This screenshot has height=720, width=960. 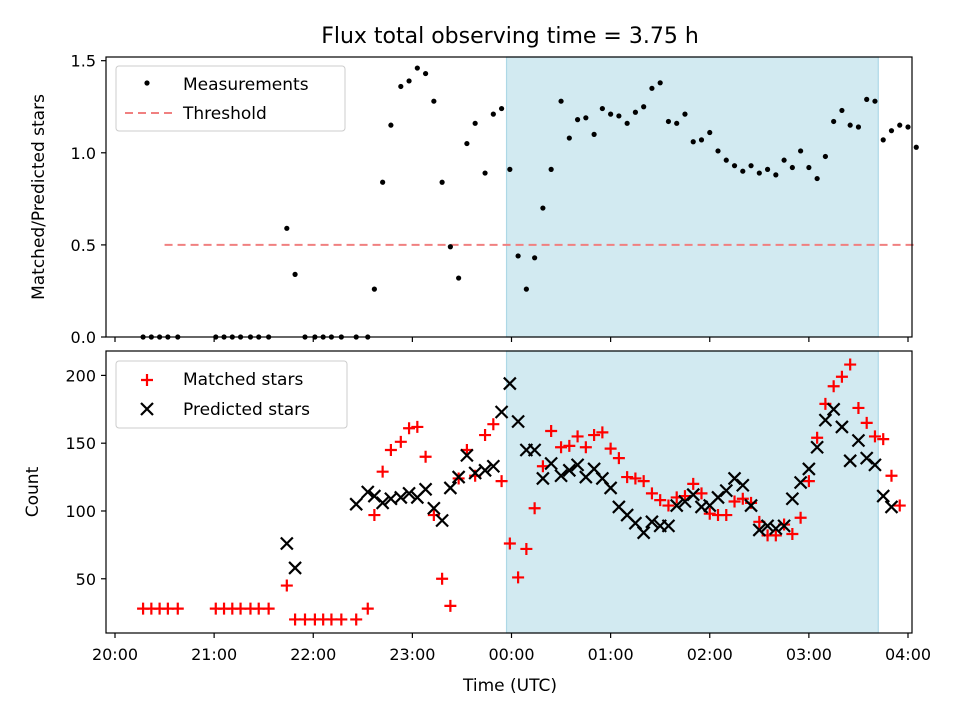 What do you see at coordinates (509, 686) in the screenshot?
I see `x-axis-label: Time (UTC)` at bounding box center [509, 686].